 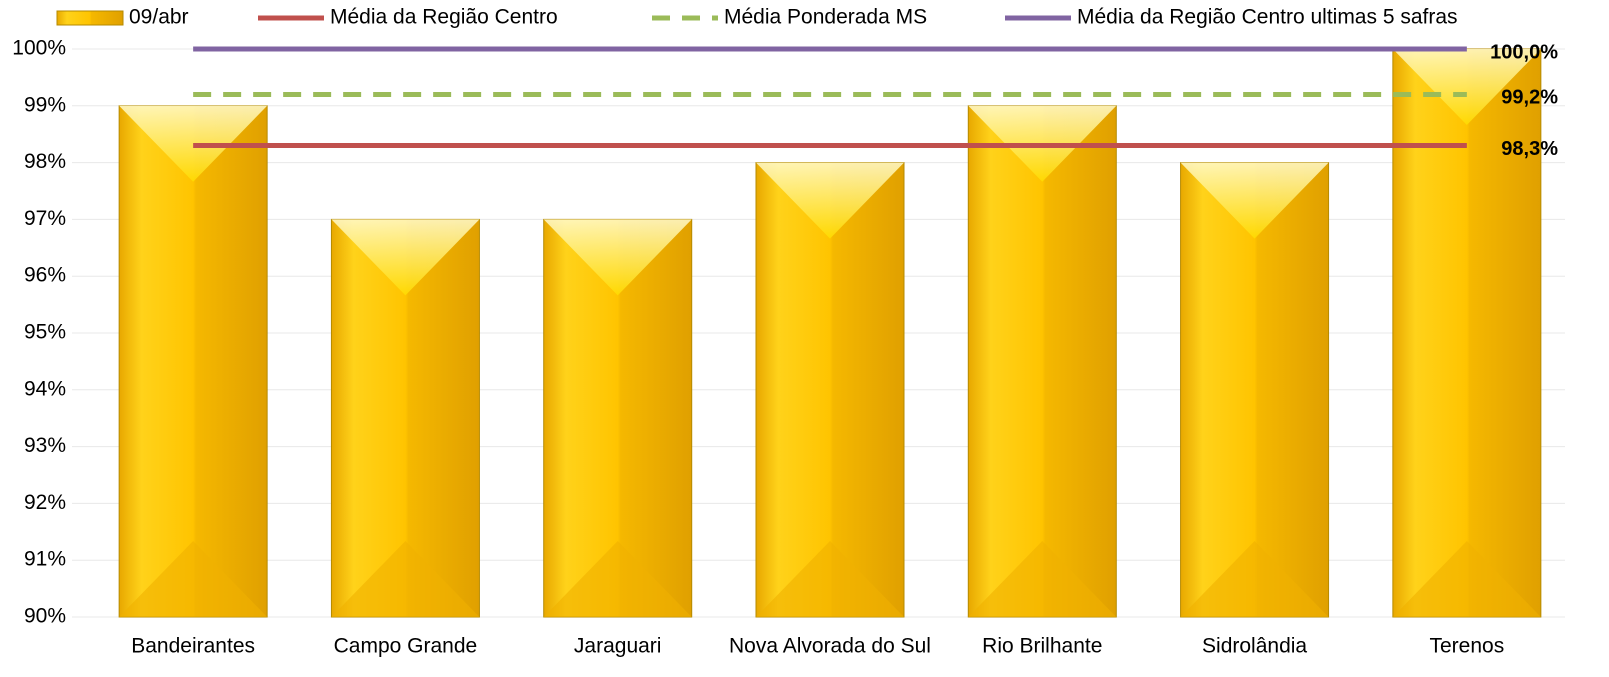 I want to click on y-tick-label: 97%, so click(x=45, y=218).